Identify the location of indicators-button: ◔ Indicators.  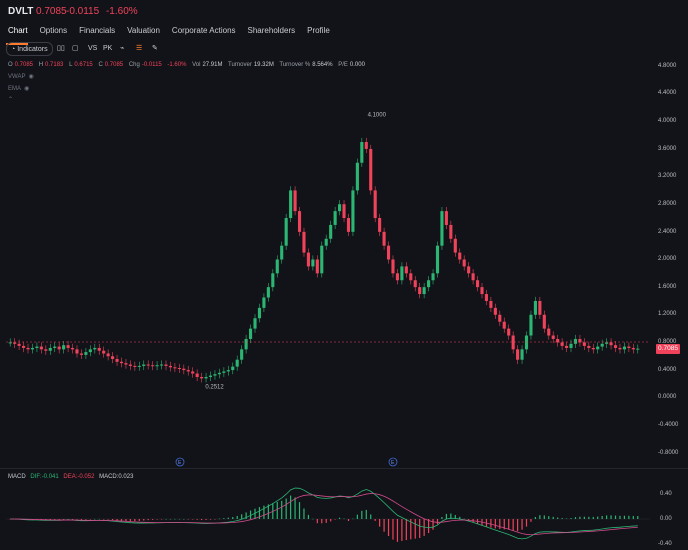
(29, 49).